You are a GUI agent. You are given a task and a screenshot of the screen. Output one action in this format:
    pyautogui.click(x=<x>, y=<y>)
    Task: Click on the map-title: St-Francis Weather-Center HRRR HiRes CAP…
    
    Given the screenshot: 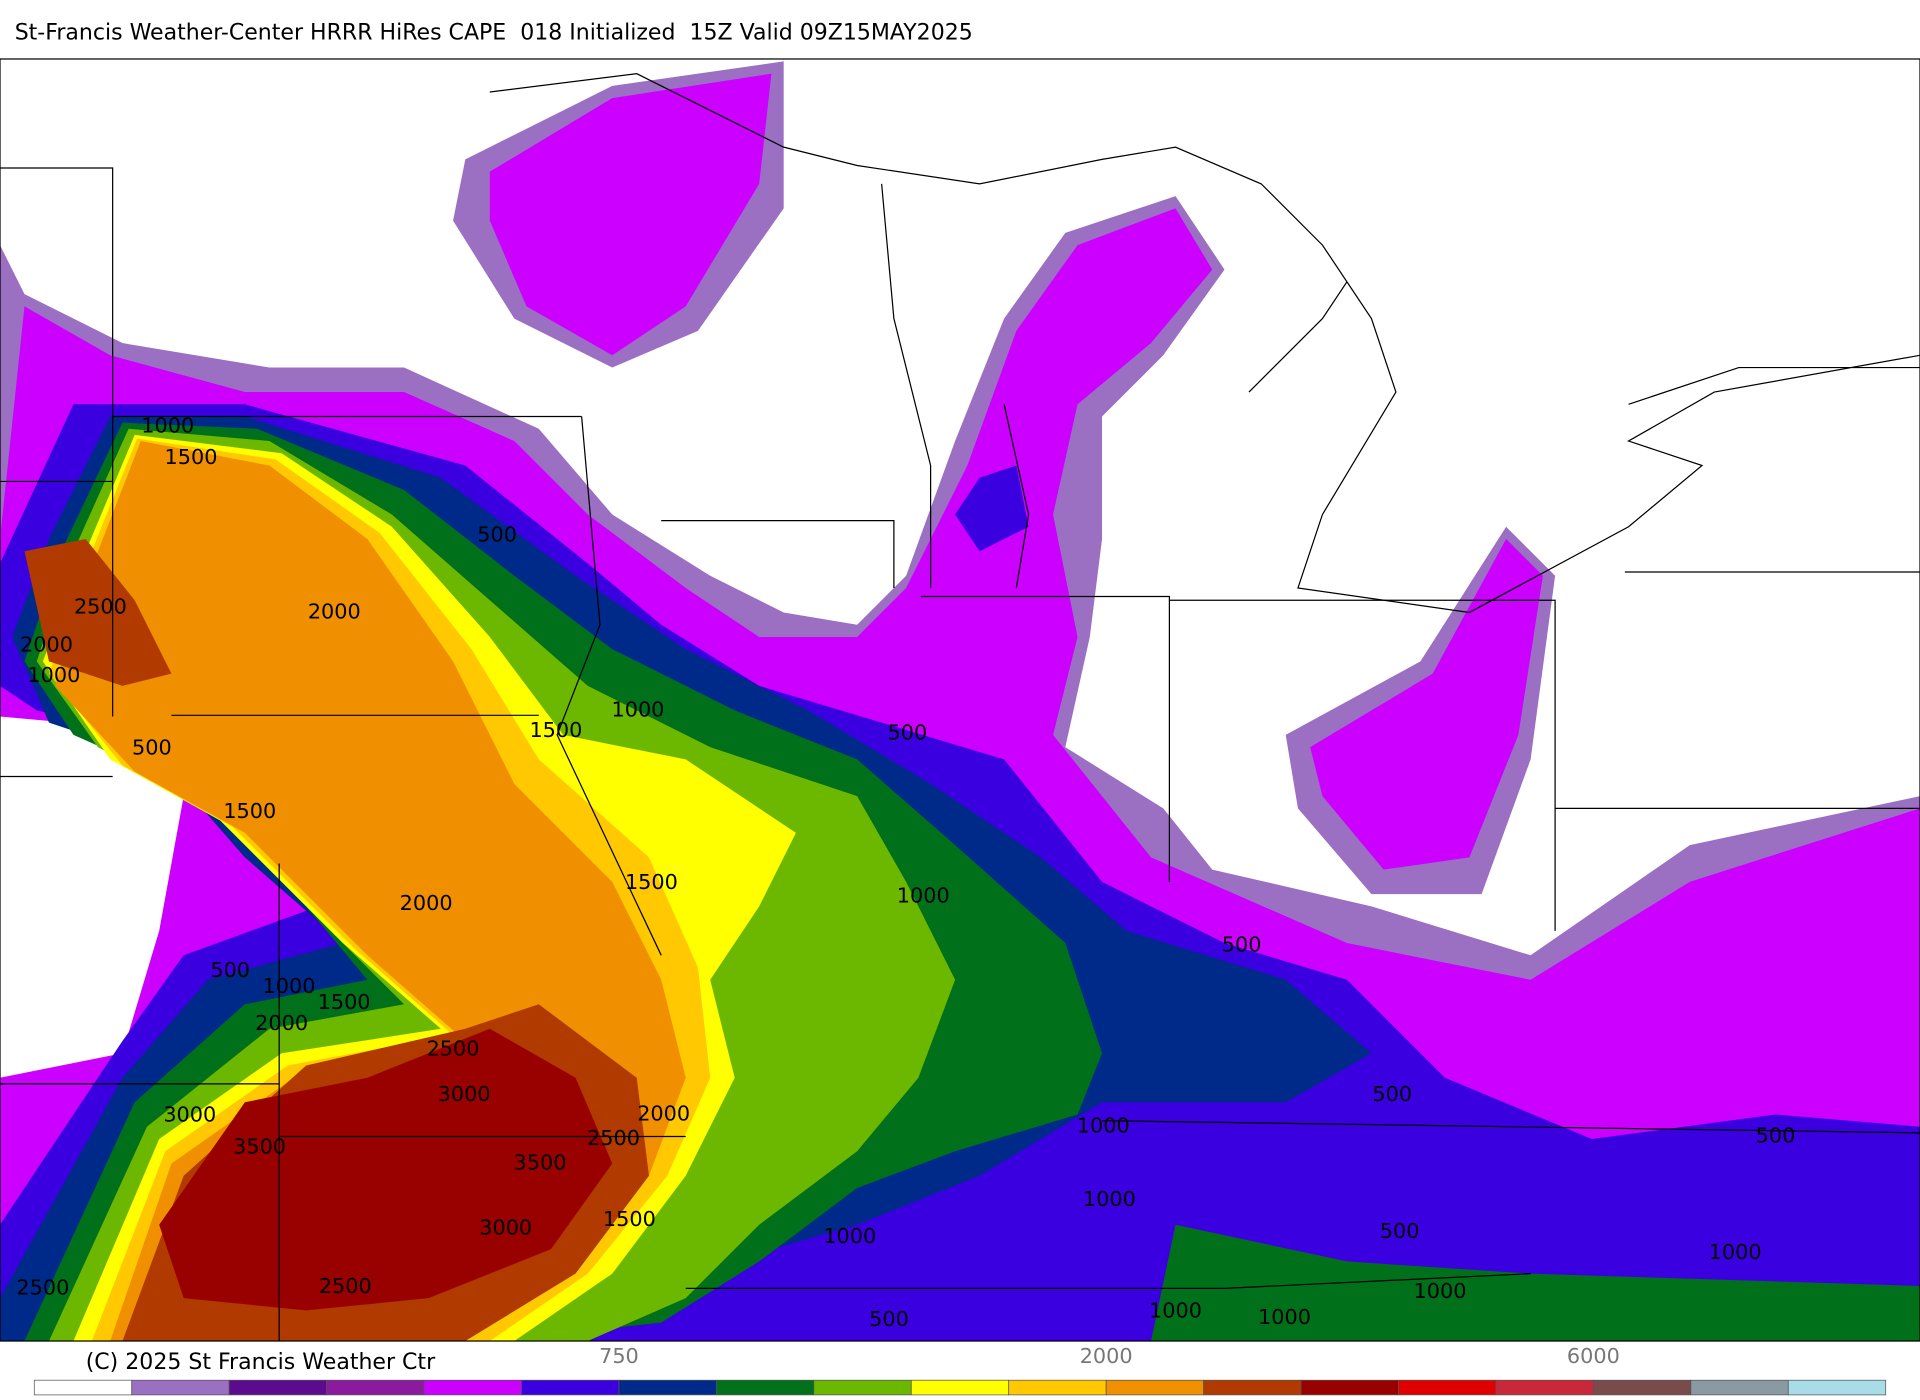 What is the action you would take?
    pyautogui.click(x=494, y=32)
    